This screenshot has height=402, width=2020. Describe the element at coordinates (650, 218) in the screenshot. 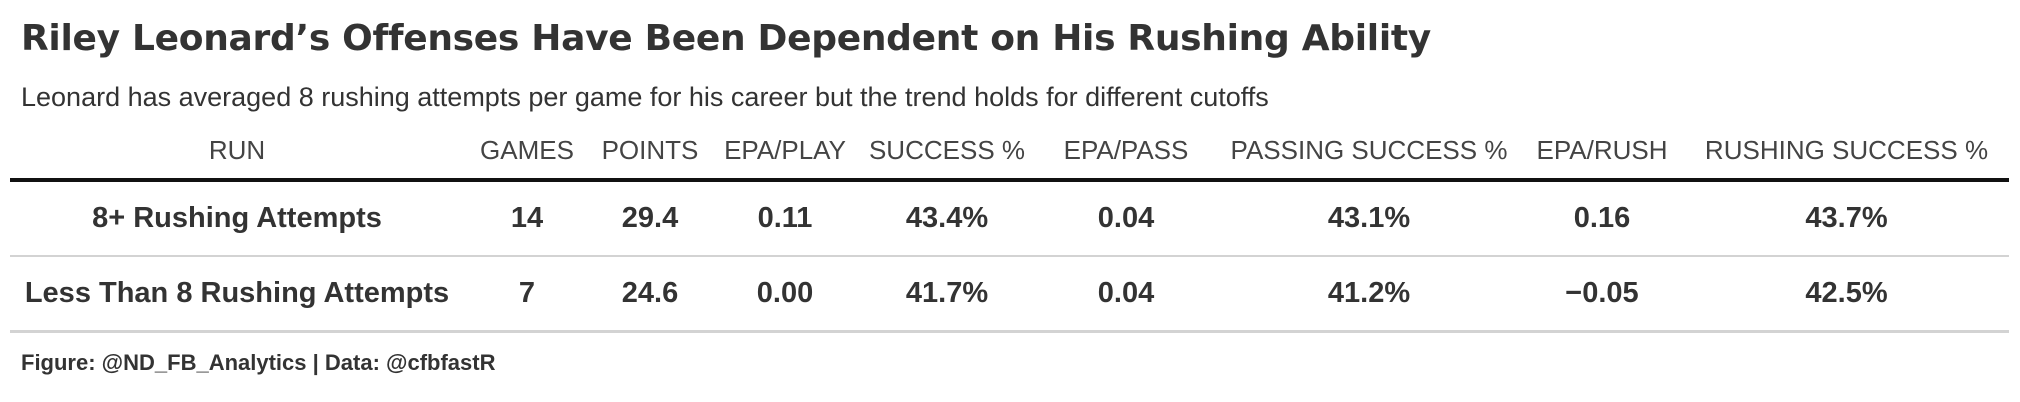

I see `cell-points: 29.4` at that location.